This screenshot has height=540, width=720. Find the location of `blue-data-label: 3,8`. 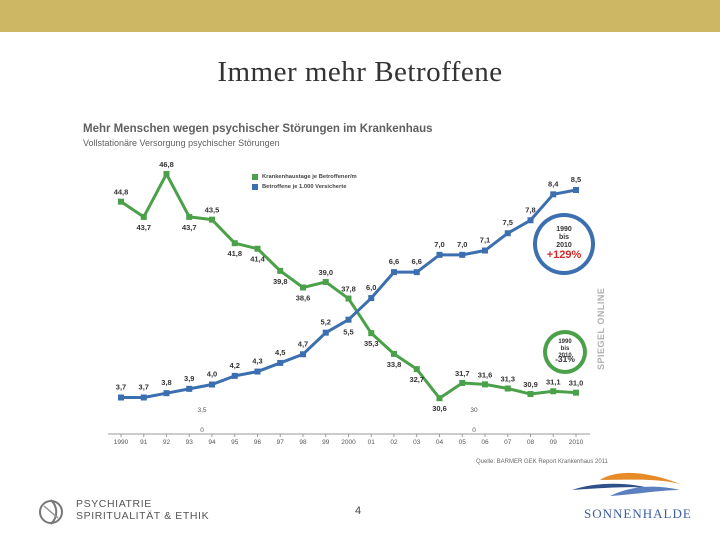

blue-data-label: 3,8 is located at coordinates (166, 382).